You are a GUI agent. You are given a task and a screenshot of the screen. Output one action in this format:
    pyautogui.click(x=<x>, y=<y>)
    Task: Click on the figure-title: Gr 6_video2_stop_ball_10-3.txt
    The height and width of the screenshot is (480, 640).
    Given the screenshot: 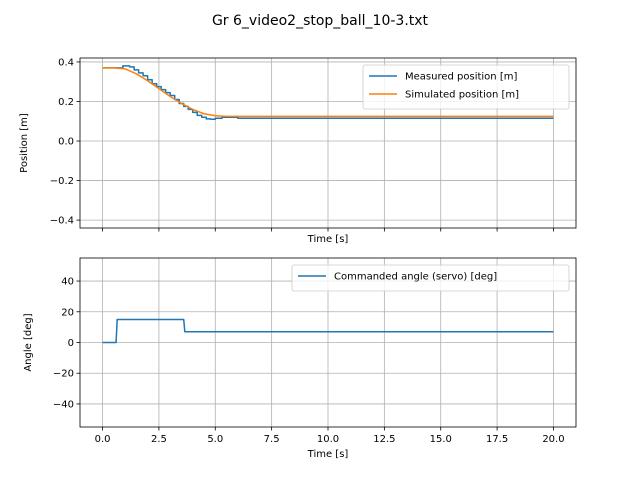 What is the action you would take?
    pyautogui.click(x=320, y=21)
    